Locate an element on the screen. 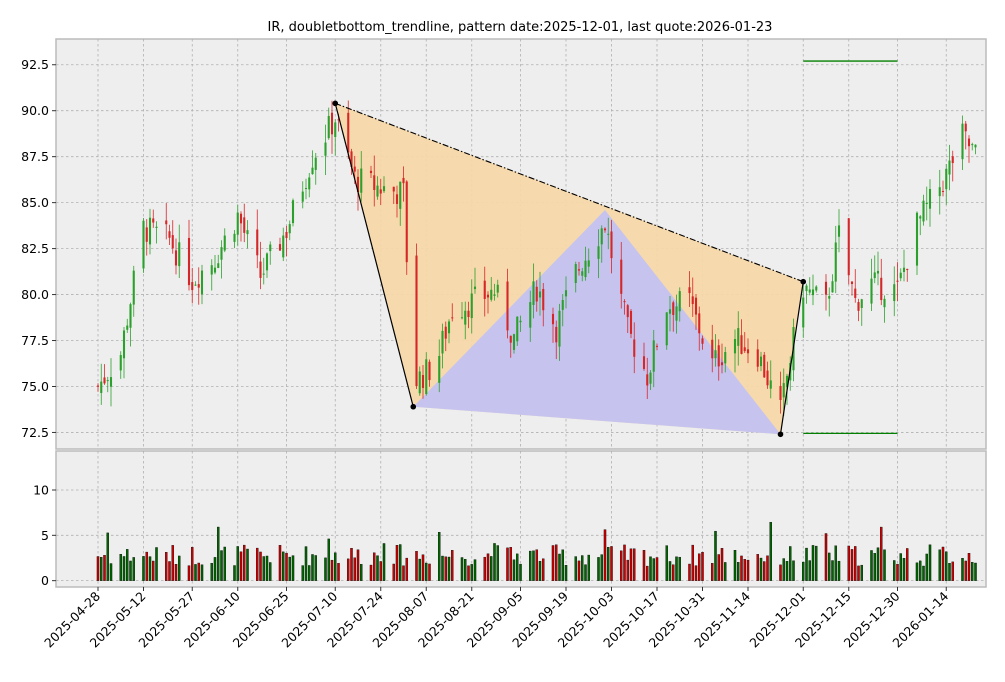 The width and height of the screenshot is (1005, 682). price-tick-label: 87.5 is located at coordinates (35, 156).